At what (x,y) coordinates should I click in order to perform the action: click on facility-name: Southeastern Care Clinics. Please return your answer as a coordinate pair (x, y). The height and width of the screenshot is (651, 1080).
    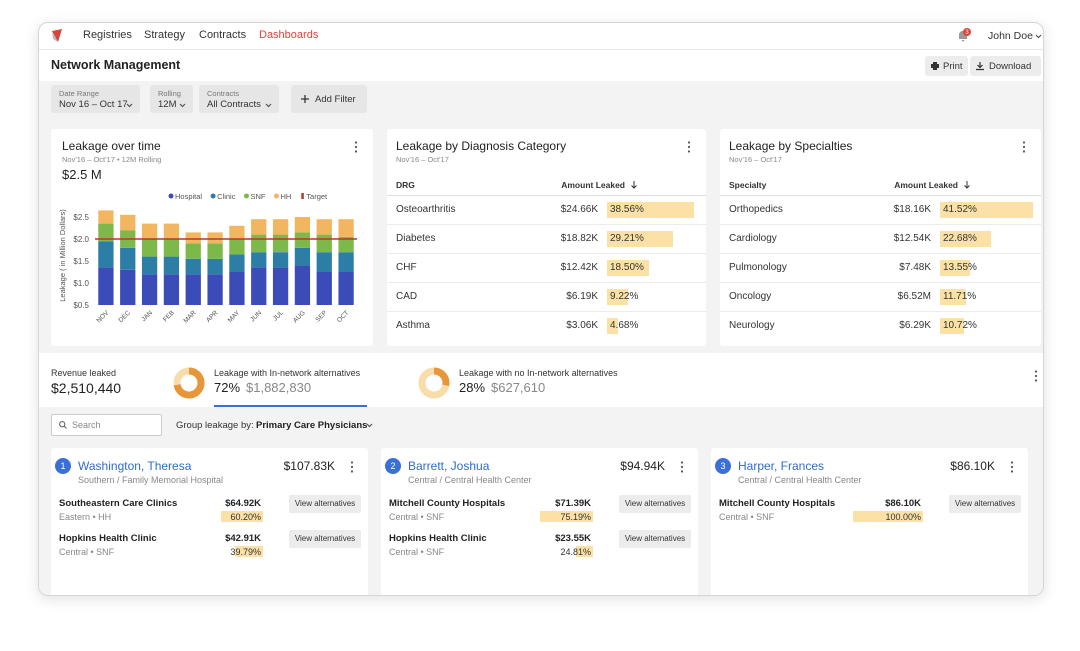
    Looking at the image, I should click on (118, 503).